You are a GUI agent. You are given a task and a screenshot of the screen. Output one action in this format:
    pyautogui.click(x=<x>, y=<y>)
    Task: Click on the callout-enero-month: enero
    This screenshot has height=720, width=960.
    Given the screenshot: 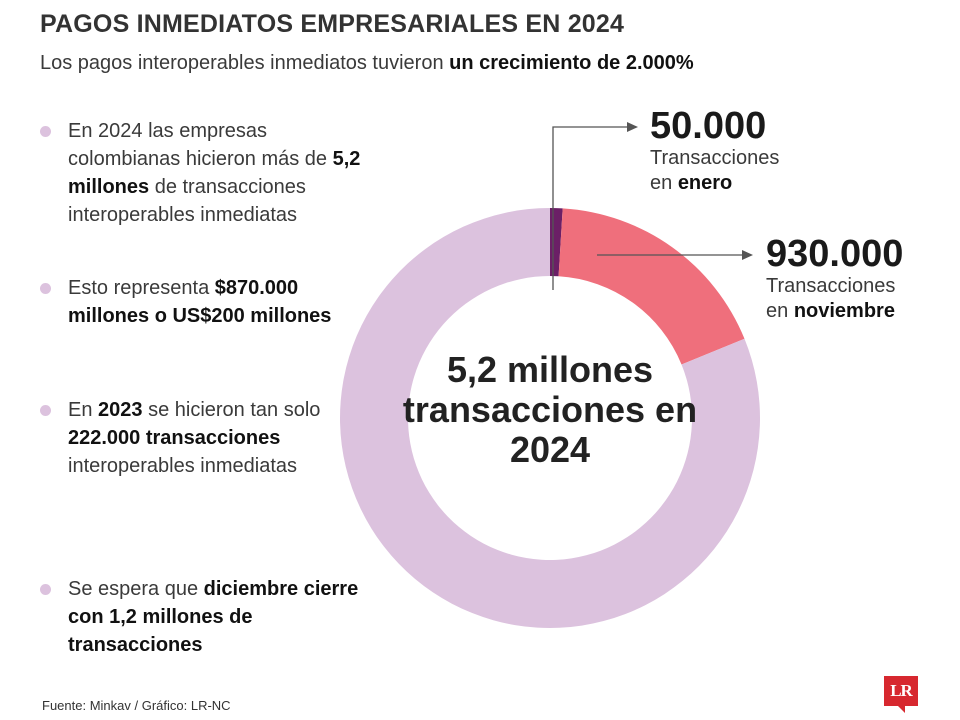 What is the action you would take?
    pyautogui.click(x=705, y=183)
    